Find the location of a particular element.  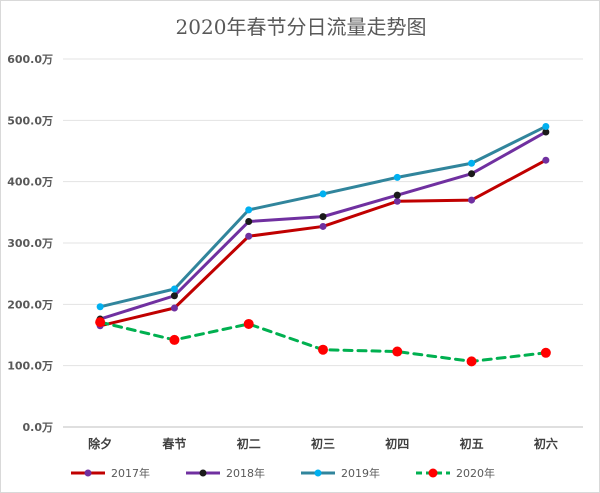

series-2020年 is located at coordinates (323, 342).